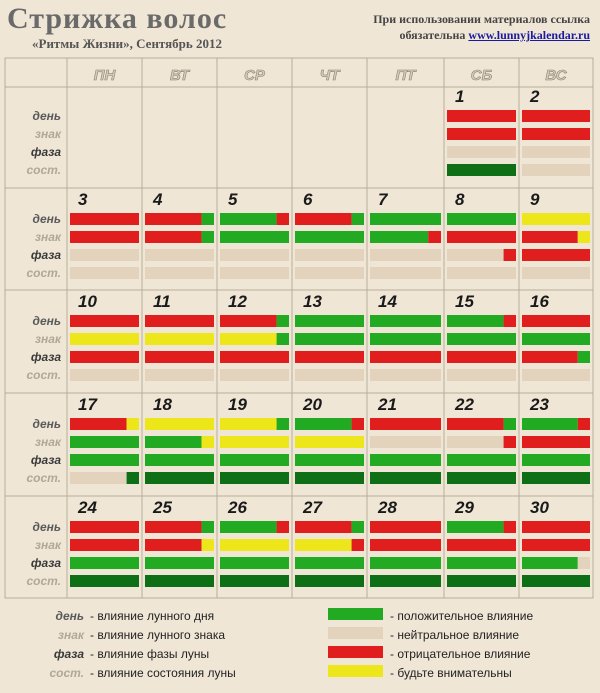 The image size is (600, 693). Describe the element at coordinates (157, 199) in the screenshot. I see `day-number: 4` at that location.